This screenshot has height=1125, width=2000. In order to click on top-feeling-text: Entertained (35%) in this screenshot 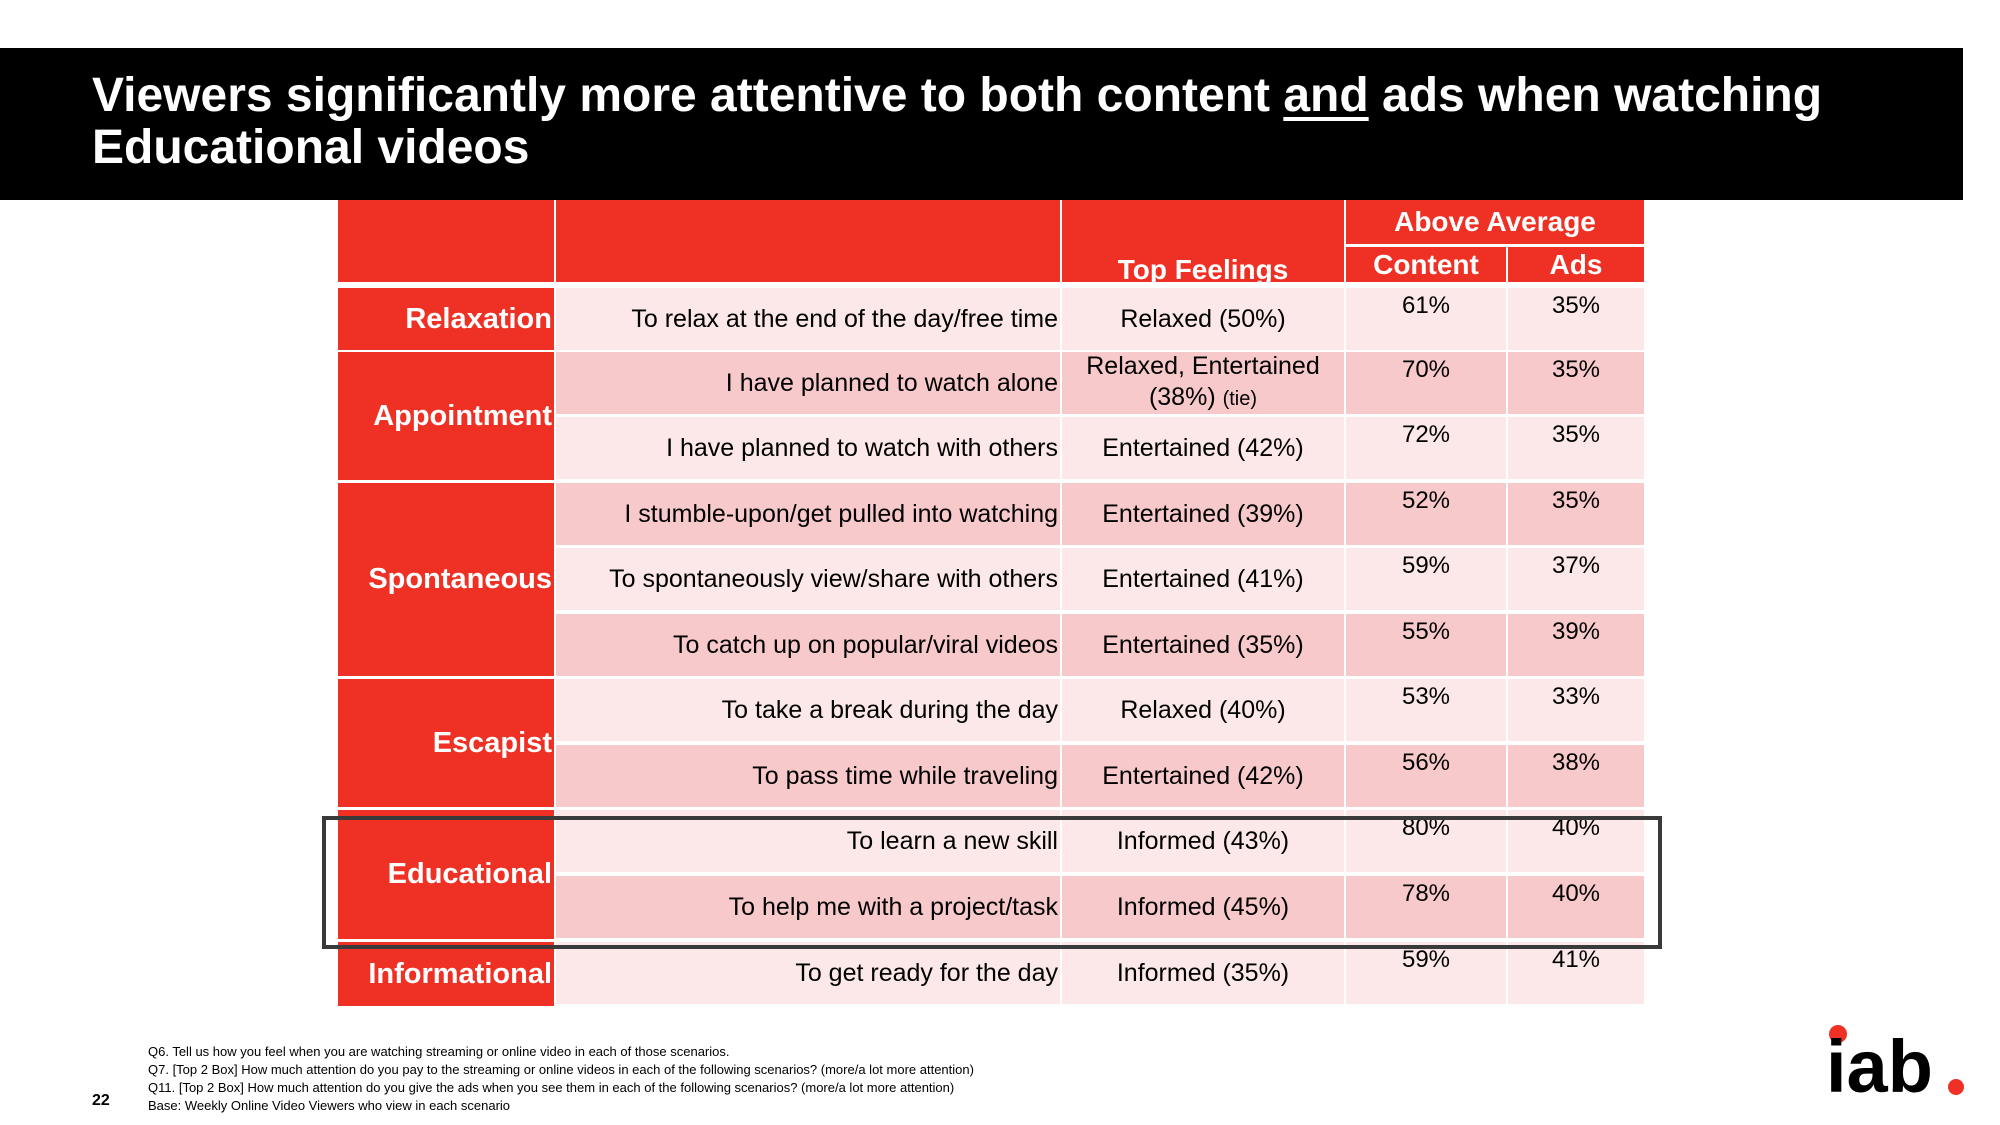, I will do `click(1203, 644)`.